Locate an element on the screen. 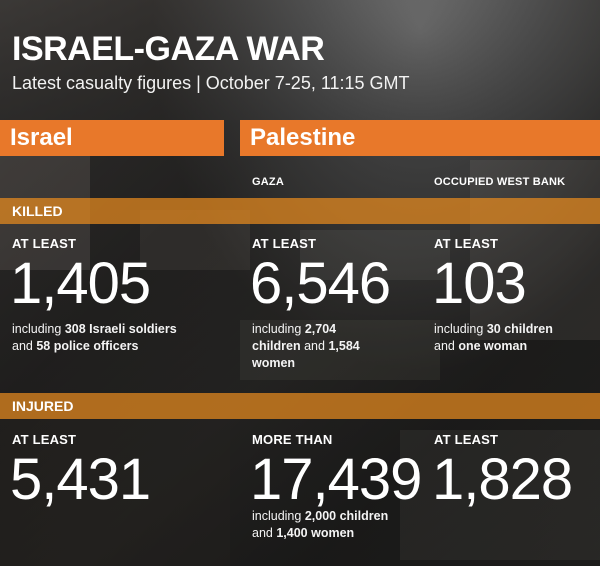  region-label-gaza: GAZA is located at coordinates (268, 182).